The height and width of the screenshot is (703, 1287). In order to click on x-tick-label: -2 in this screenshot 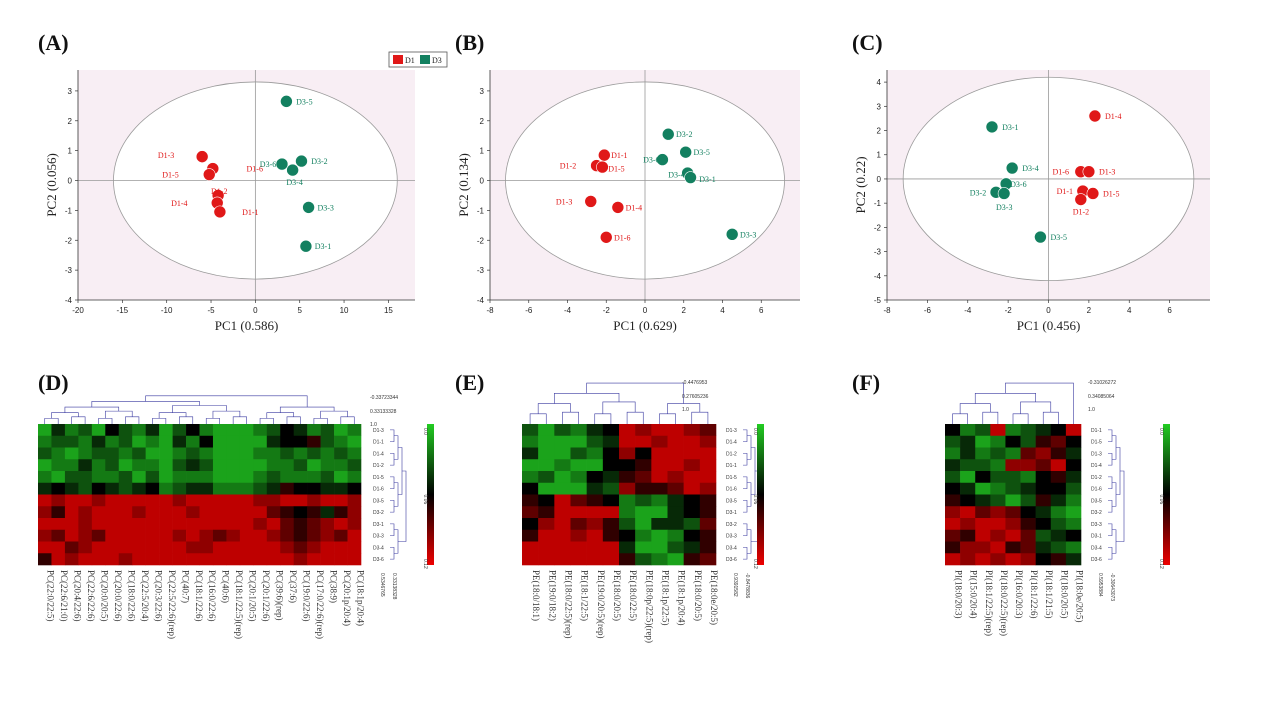, I will do `click(1009, 310)`.